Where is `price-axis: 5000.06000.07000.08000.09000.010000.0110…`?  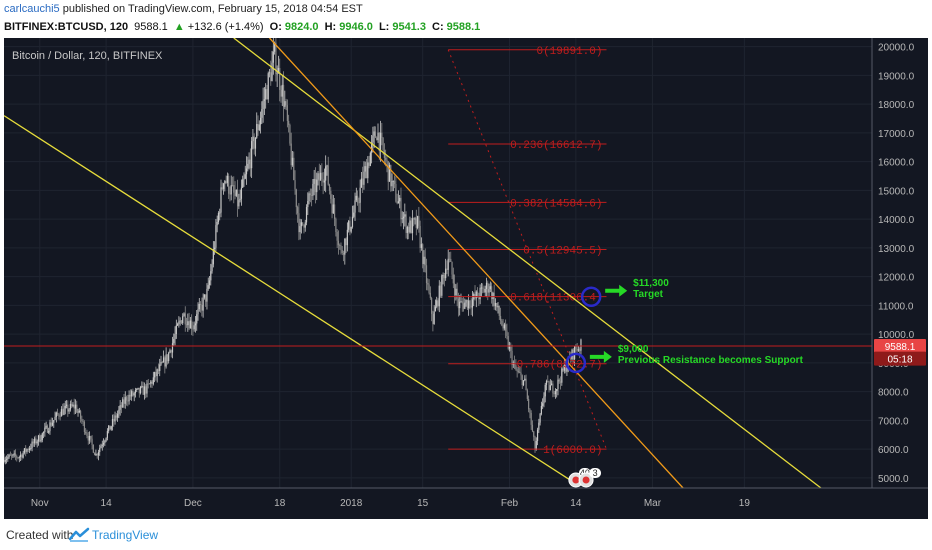 price-axis: 5000.06000.07000.08000.09000.010000.0110… is located at coordinates (899, 278).